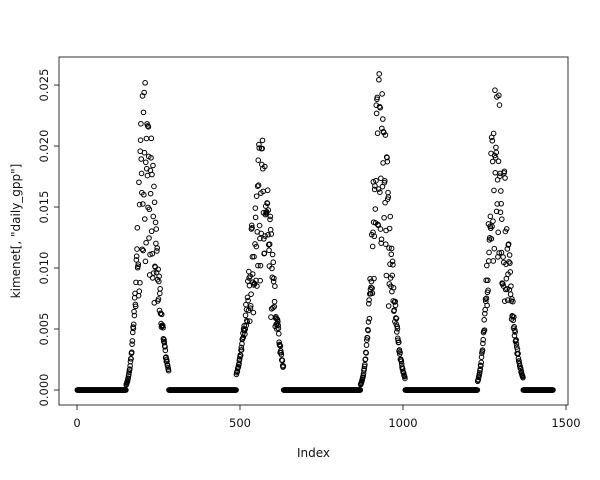 Image resolution: width=600 pixels, height=480 pixels. What do you see at coordinates (240, 423) in the screenshot?
I see `x-tick-label: 500` at bounding box center [240, 423].